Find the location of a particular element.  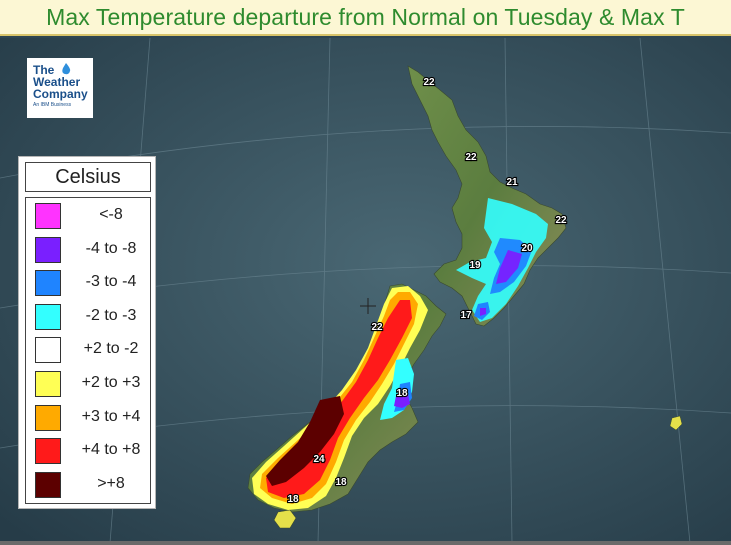

legend-row: +2 to +3 is located at coordinates (89, 384).